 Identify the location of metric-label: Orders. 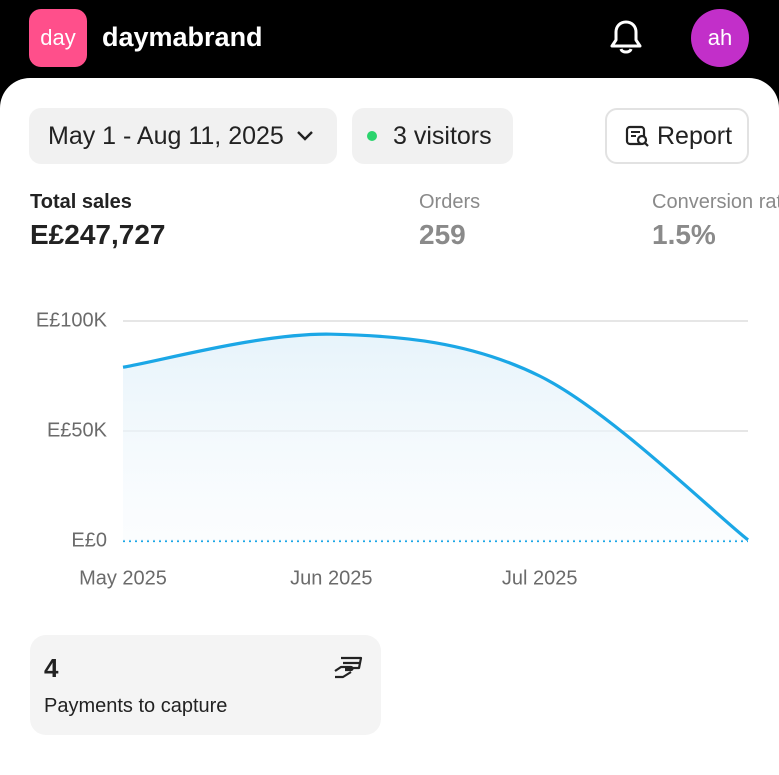
(450, 202).